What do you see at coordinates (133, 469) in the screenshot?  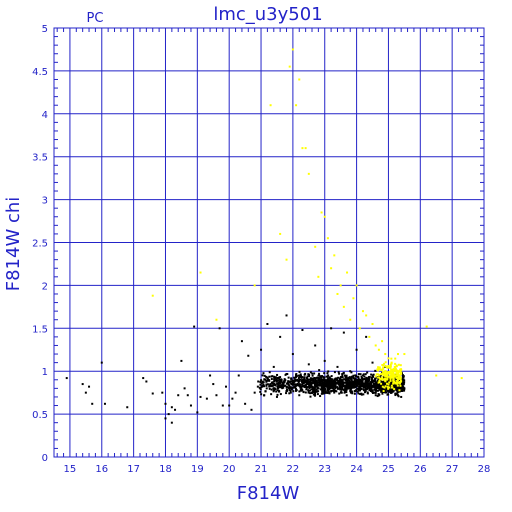 I see `x-tick-label: 17` at bounding box center [133, 469].